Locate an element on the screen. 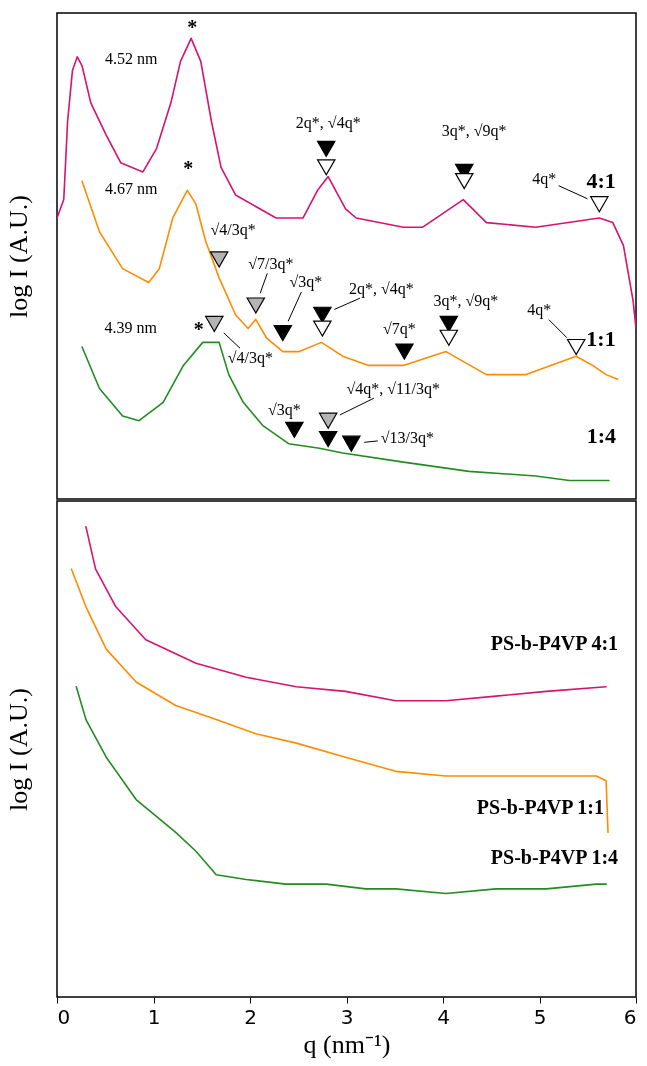 Image resolution: width=647 pixels, height=1066 pixels. annotation: 4.52 nm is located at coordinates (131, 59).